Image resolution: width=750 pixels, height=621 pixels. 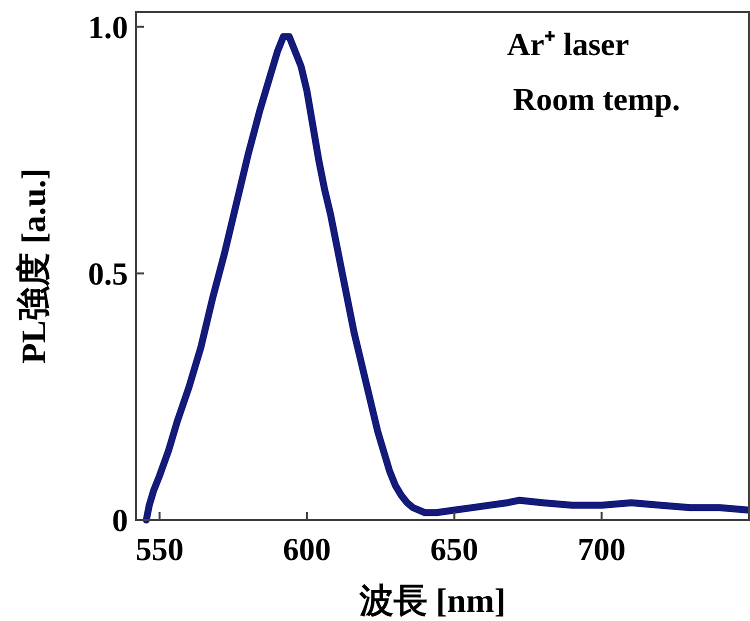 I want to click on x-tick-label: 550, so click(x=160, y=549).